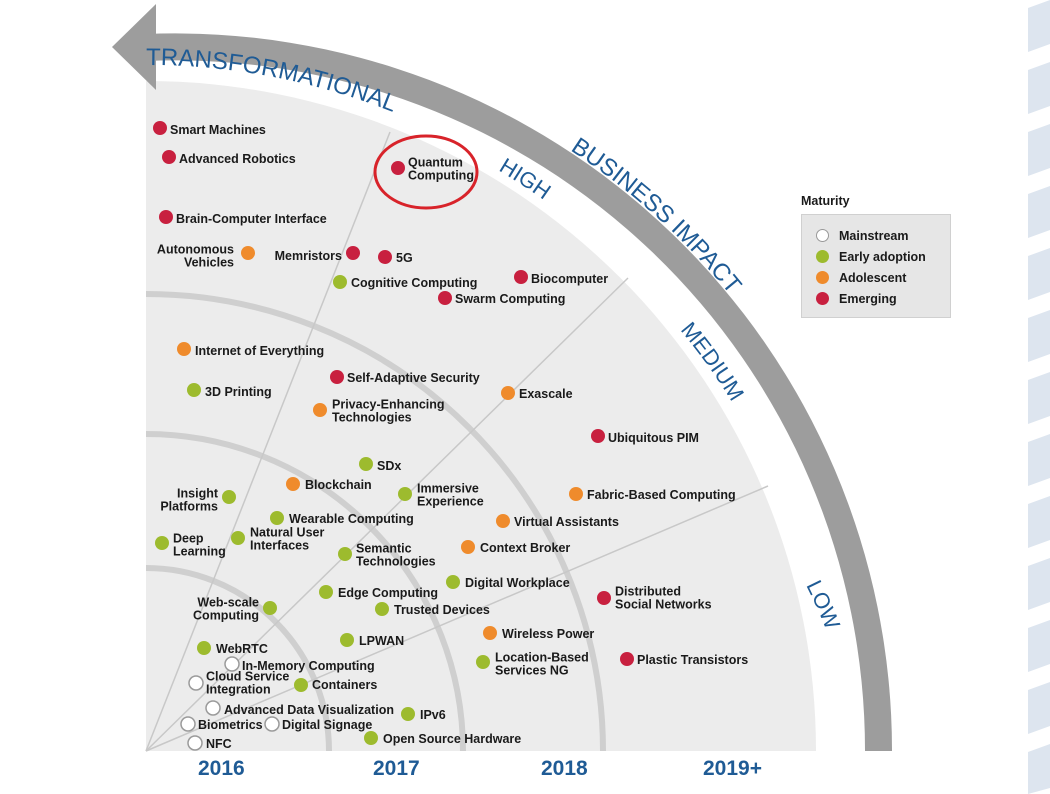 The image size is (1050, 794). I want to click on legend-item-early-adoption: Early adoption, so click(878, 256).